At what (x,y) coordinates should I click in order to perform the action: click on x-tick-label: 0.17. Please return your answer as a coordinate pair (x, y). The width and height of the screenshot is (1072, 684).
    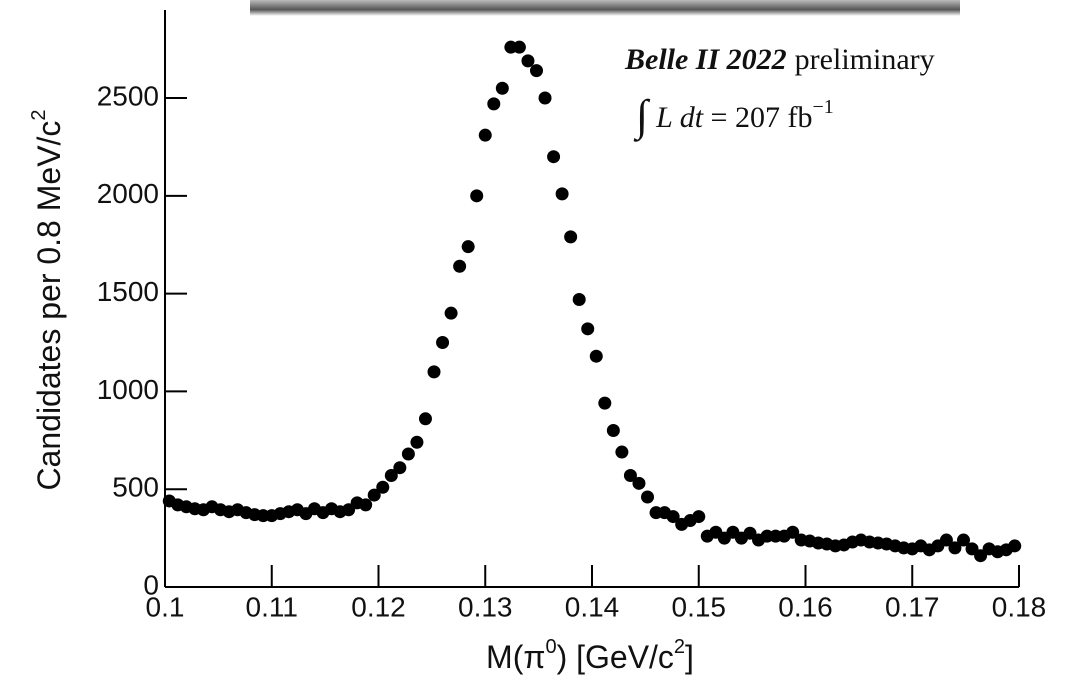
    Looking at the image, I should click on (912, 606).